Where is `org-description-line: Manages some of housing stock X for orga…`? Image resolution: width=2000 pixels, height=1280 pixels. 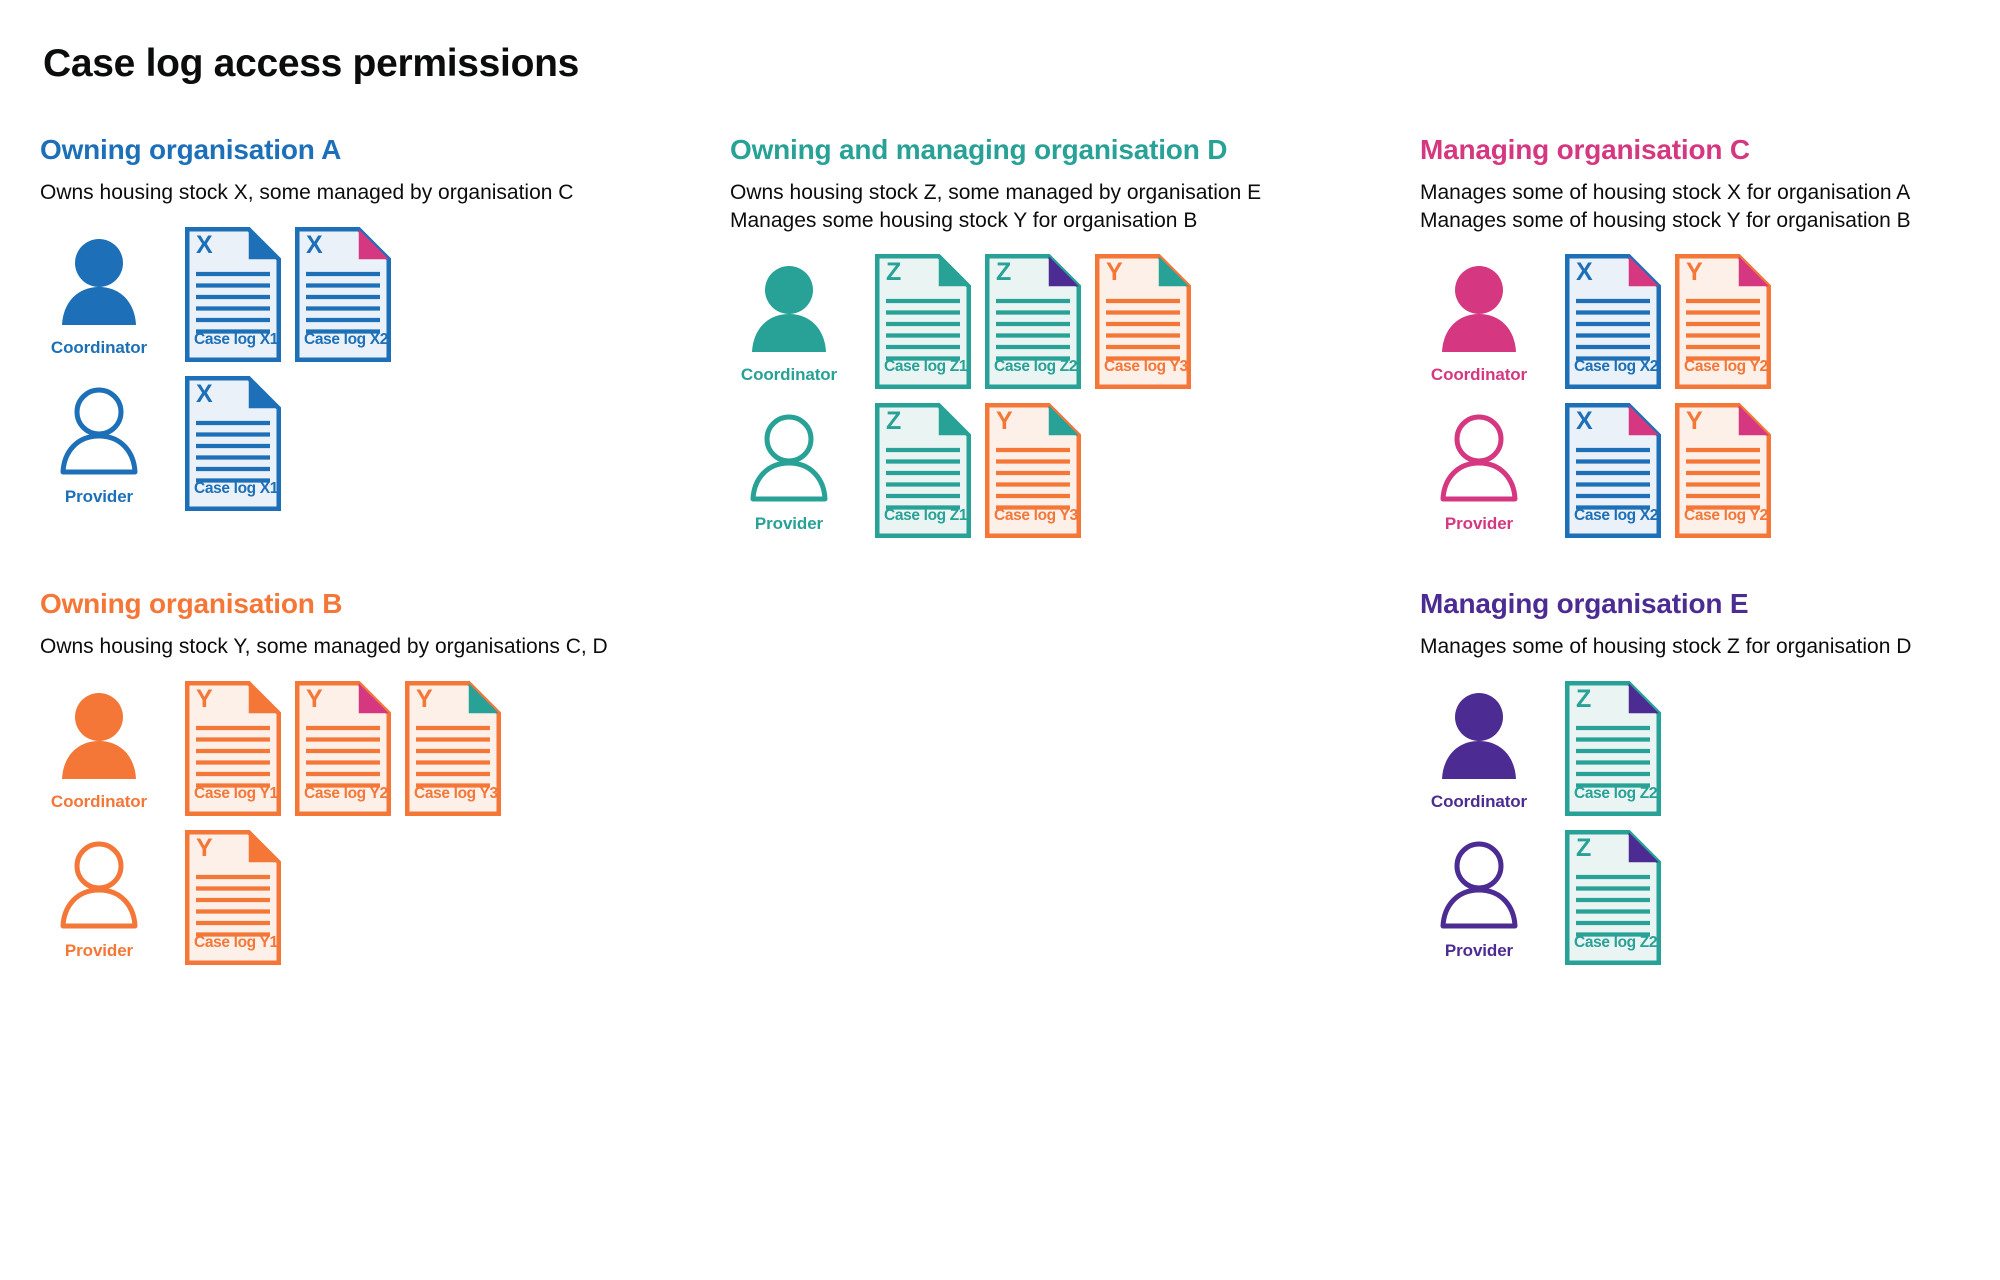 org-description-line: Manages some of housing stock X for orga… is located at coordinates (1665, 192).